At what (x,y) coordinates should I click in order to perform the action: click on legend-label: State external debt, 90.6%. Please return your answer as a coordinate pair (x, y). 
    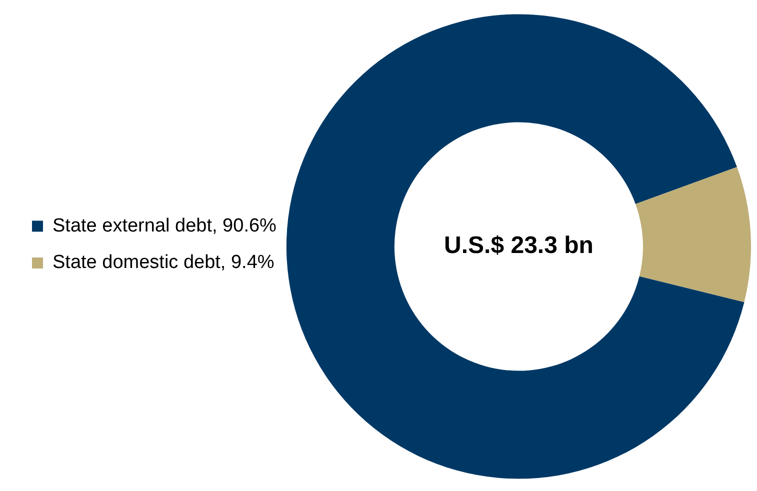
    Looking at the image, I should click on (164, 225).